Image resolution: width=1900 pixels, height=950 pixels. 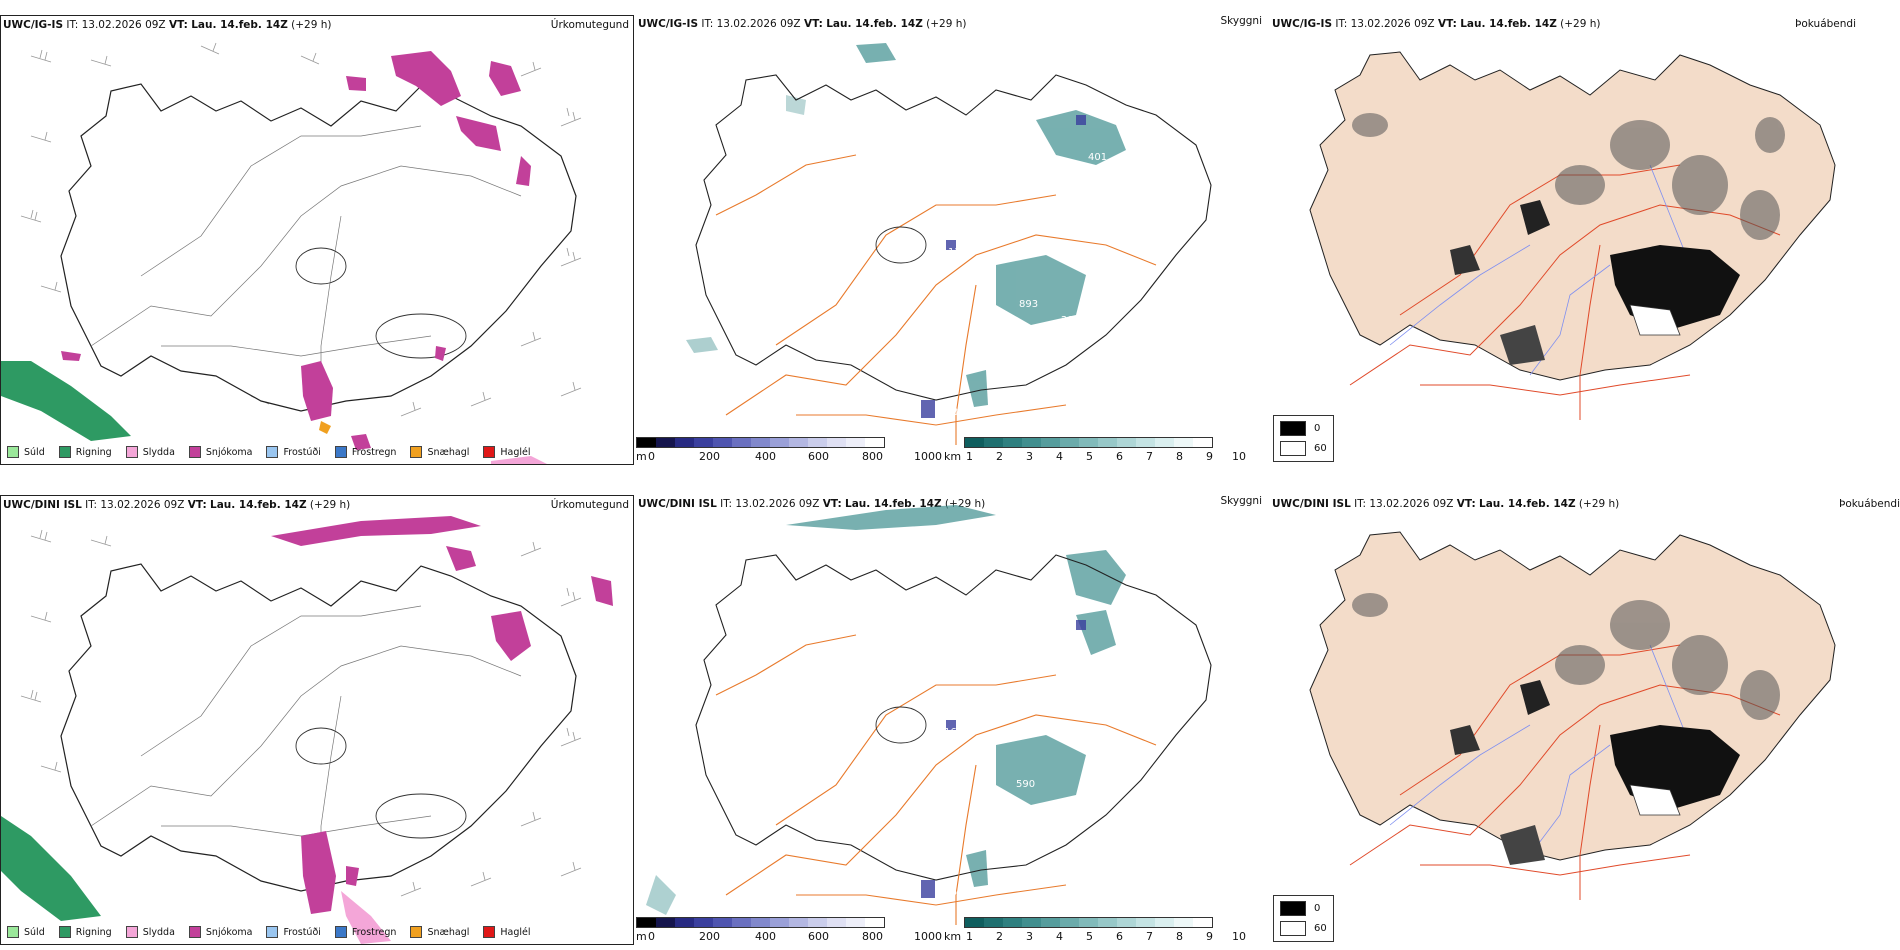 I want to click on vis-label: 268, so click(x=948, y=412).